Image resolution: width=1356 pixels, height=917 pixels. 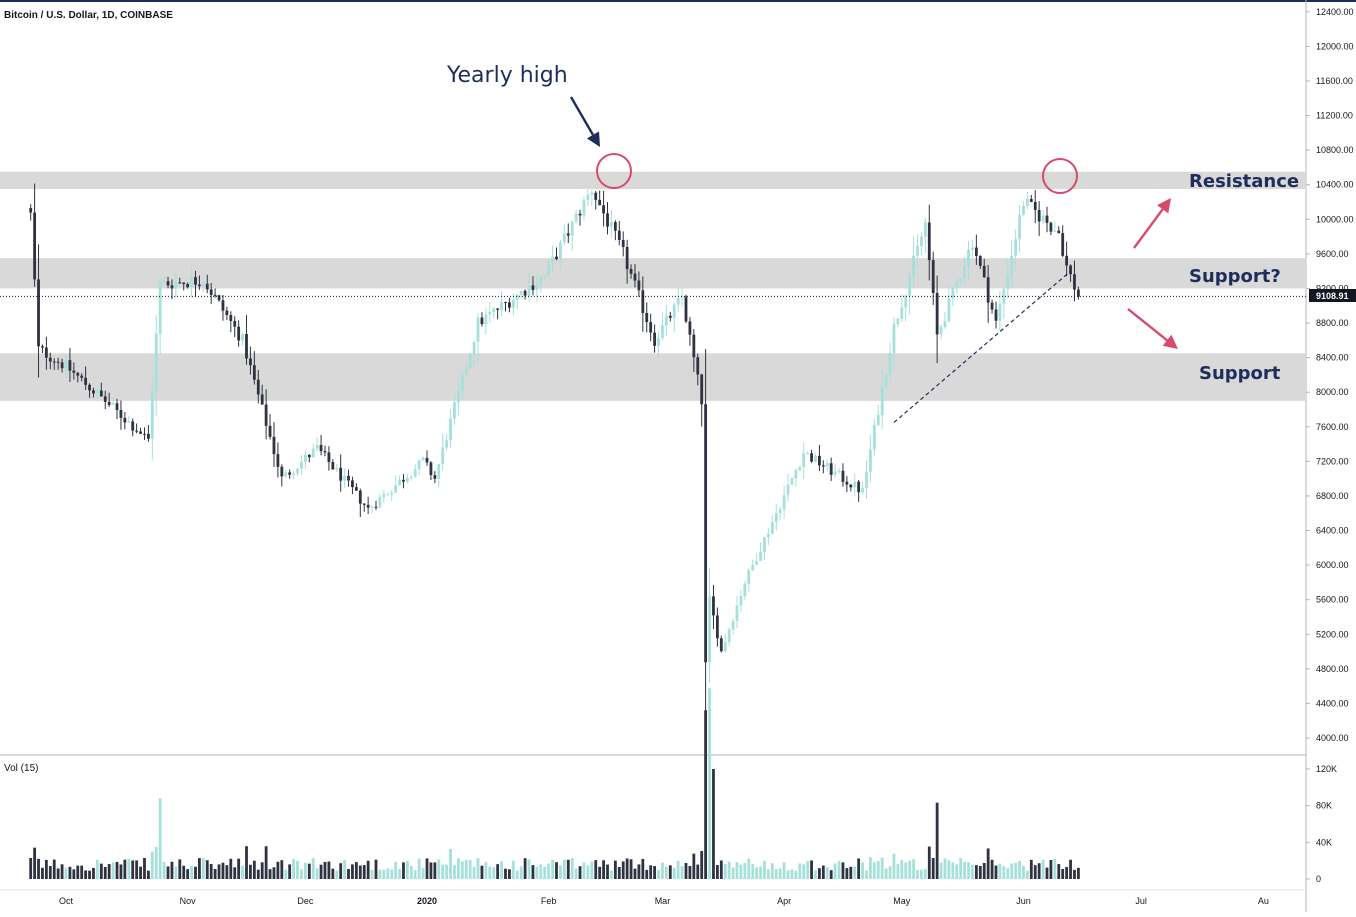 What do you see at coordinates (614, 171) in the screenshot?
I see `yearly-high-circle` at bounding box center [614, 171].